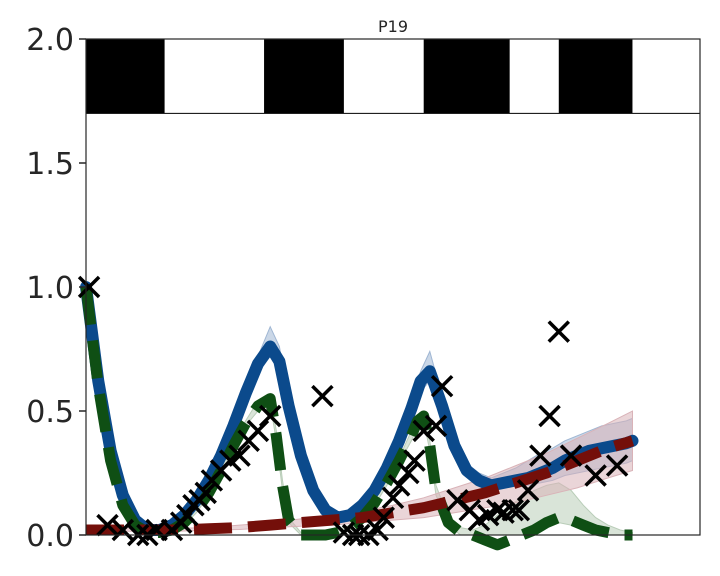 The width and height of the screenshot is (720, 576). I want to click on chart-title: P19, so click(393, 26).